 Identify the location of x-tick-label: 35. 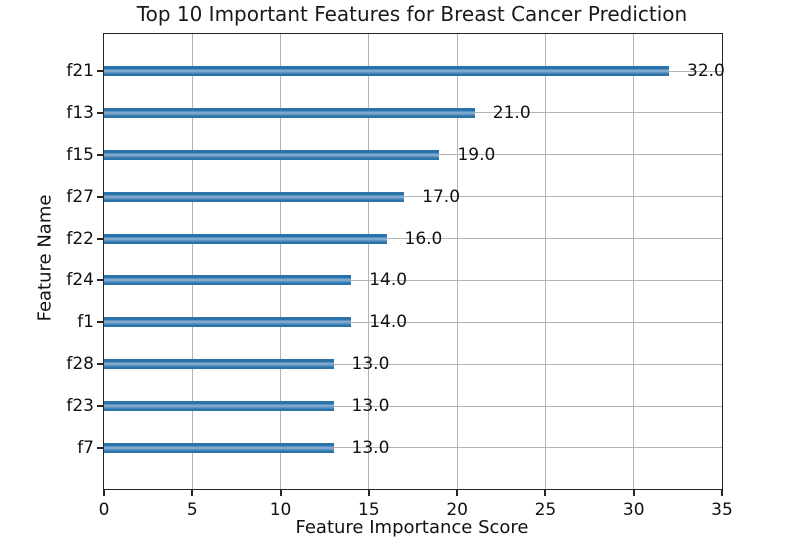
(722, 510).